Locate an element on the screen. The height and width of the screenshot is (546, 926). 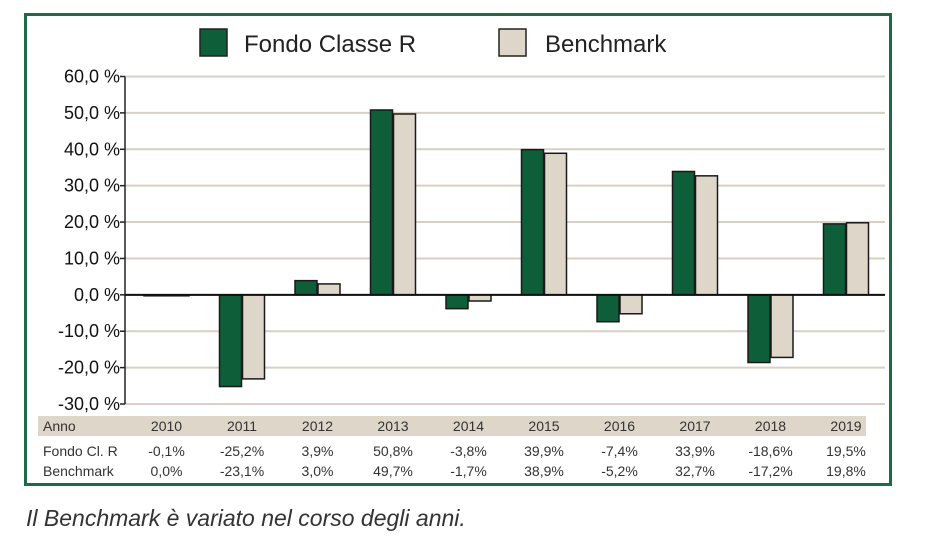
table-row-label: Fondo Cl. R is located at coordinates (80, 451).